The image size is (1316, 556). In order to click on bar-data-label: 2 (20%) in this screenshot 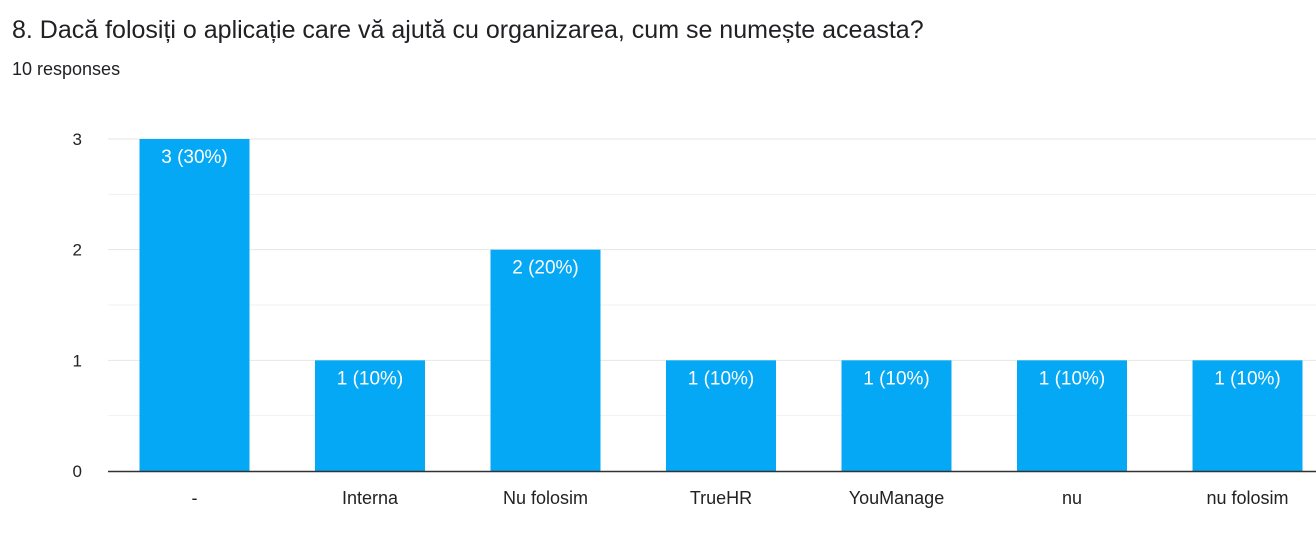, I will do `click(545, 268)`.